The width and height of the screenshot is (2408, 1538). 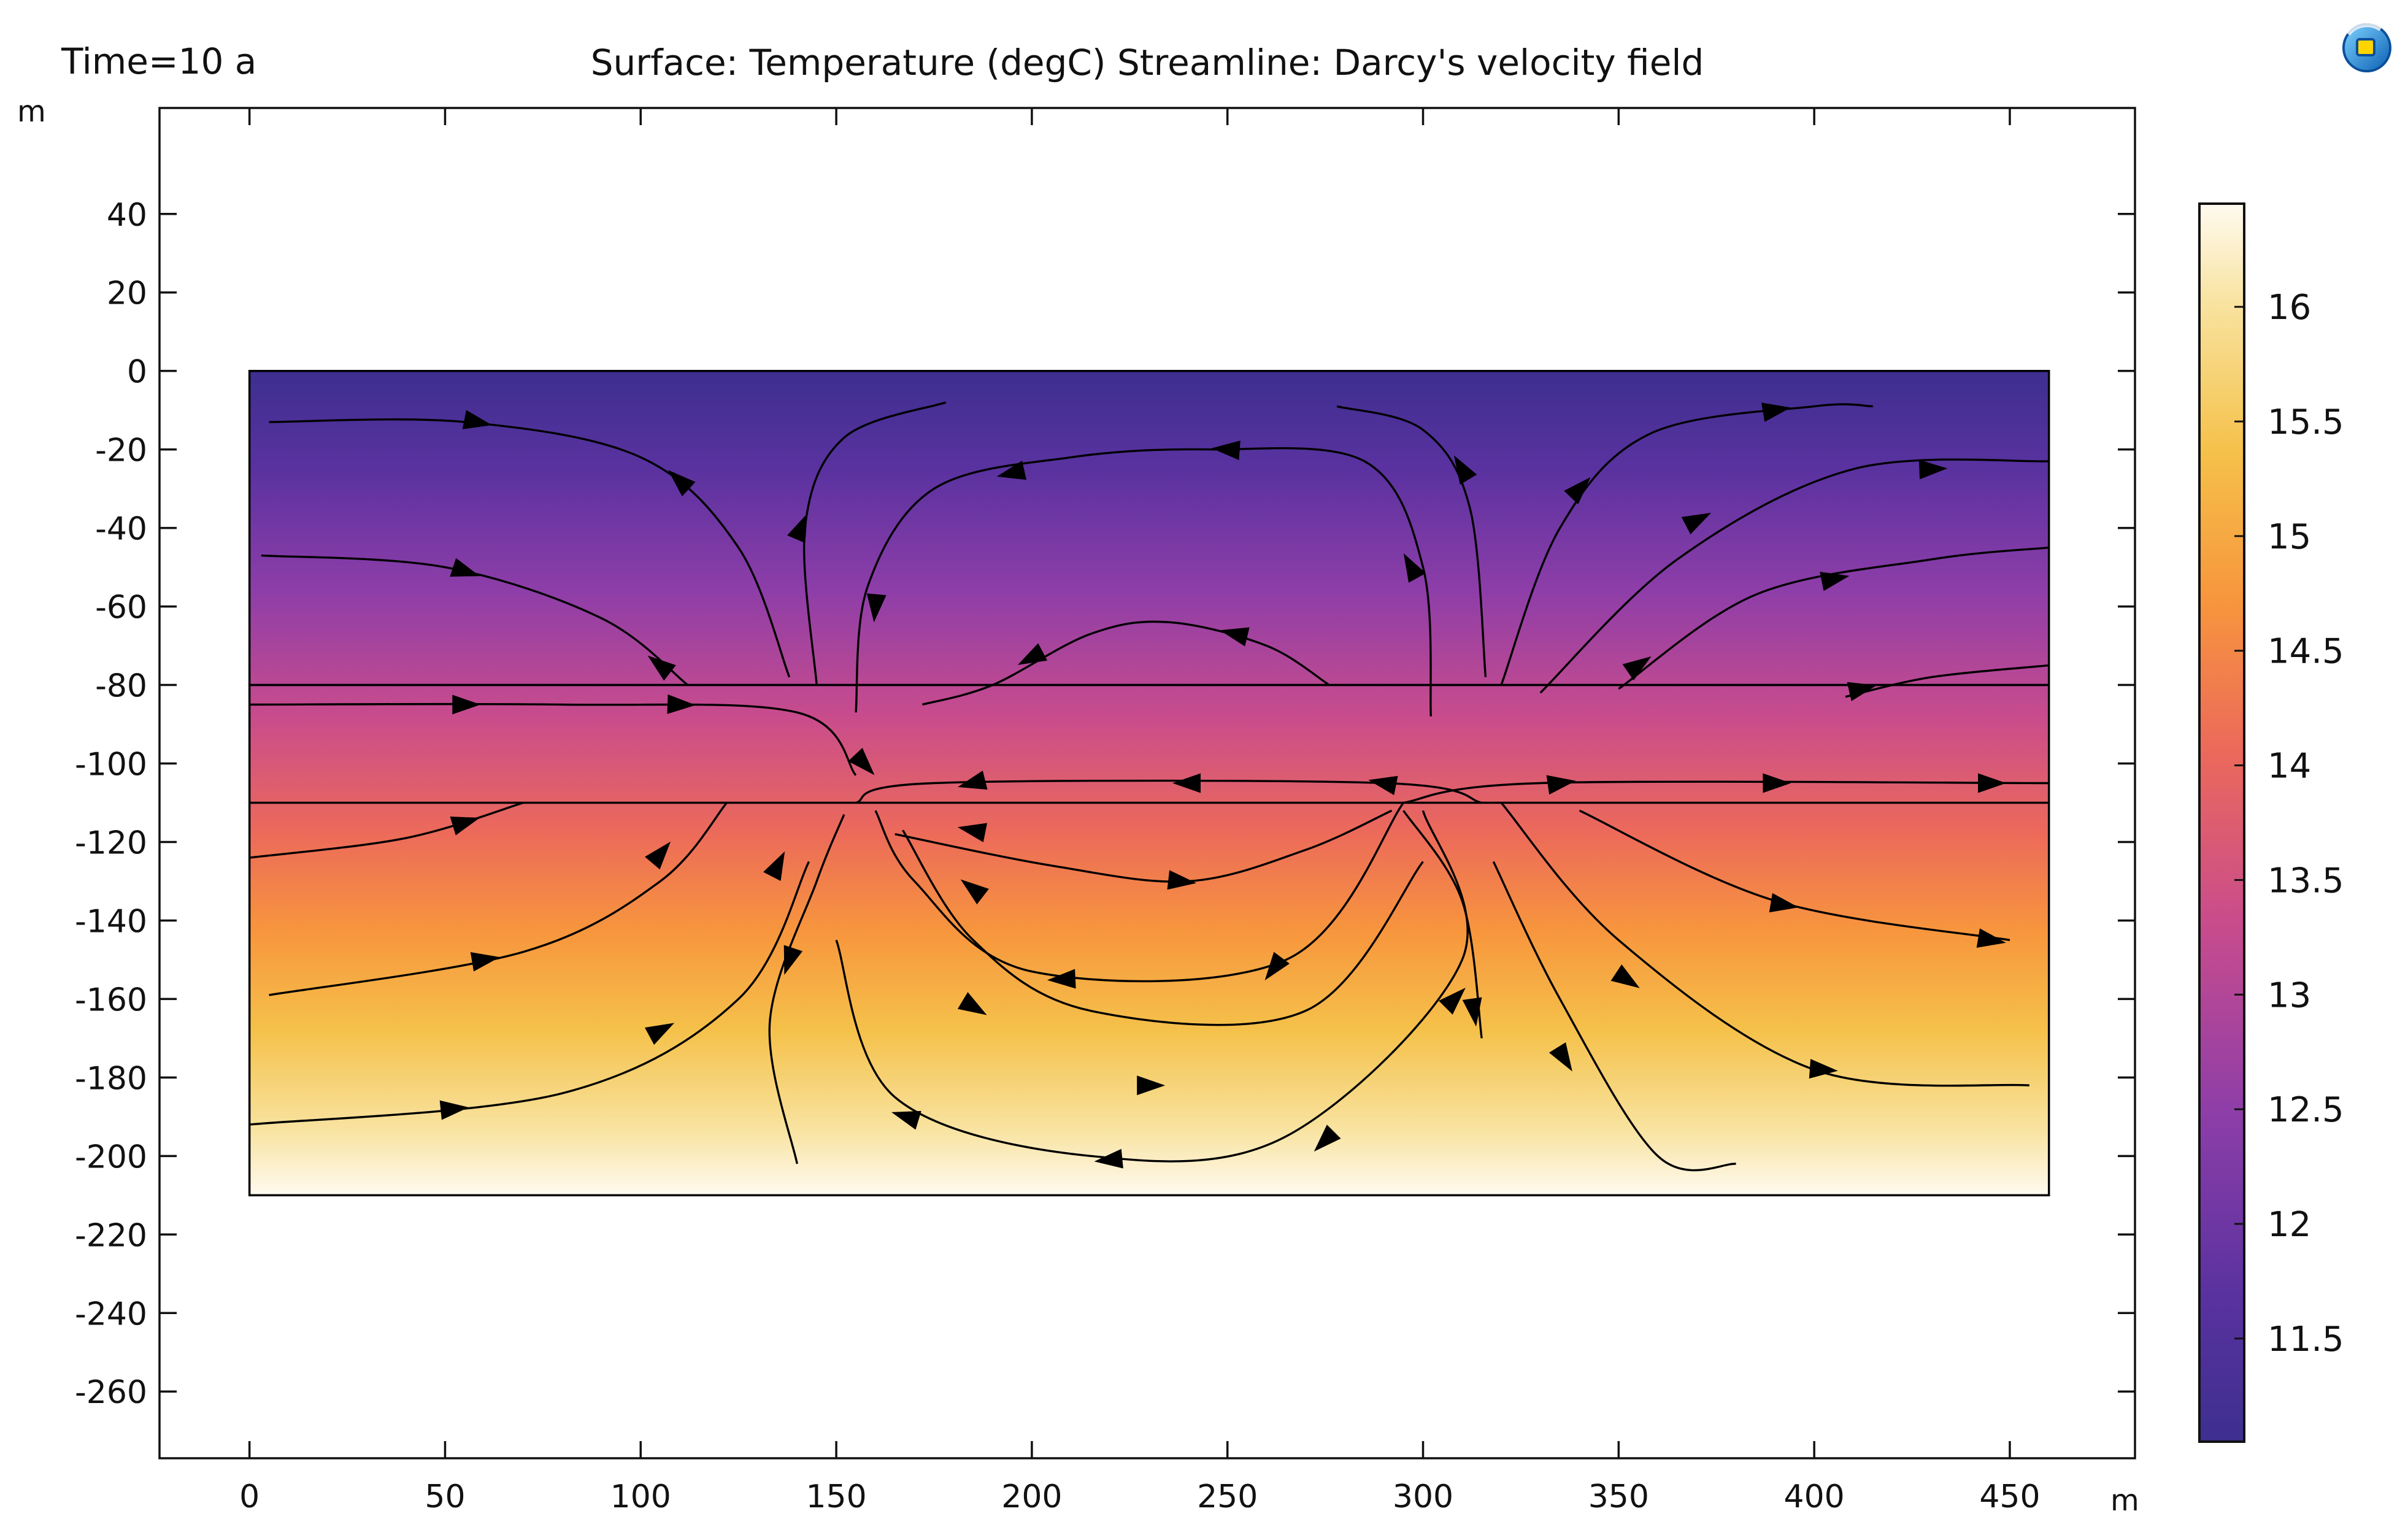 What do you see at coordinates (32, 111) in the screenshot?
I see `y-axis-unit: m` at bounding box center [32, 111].